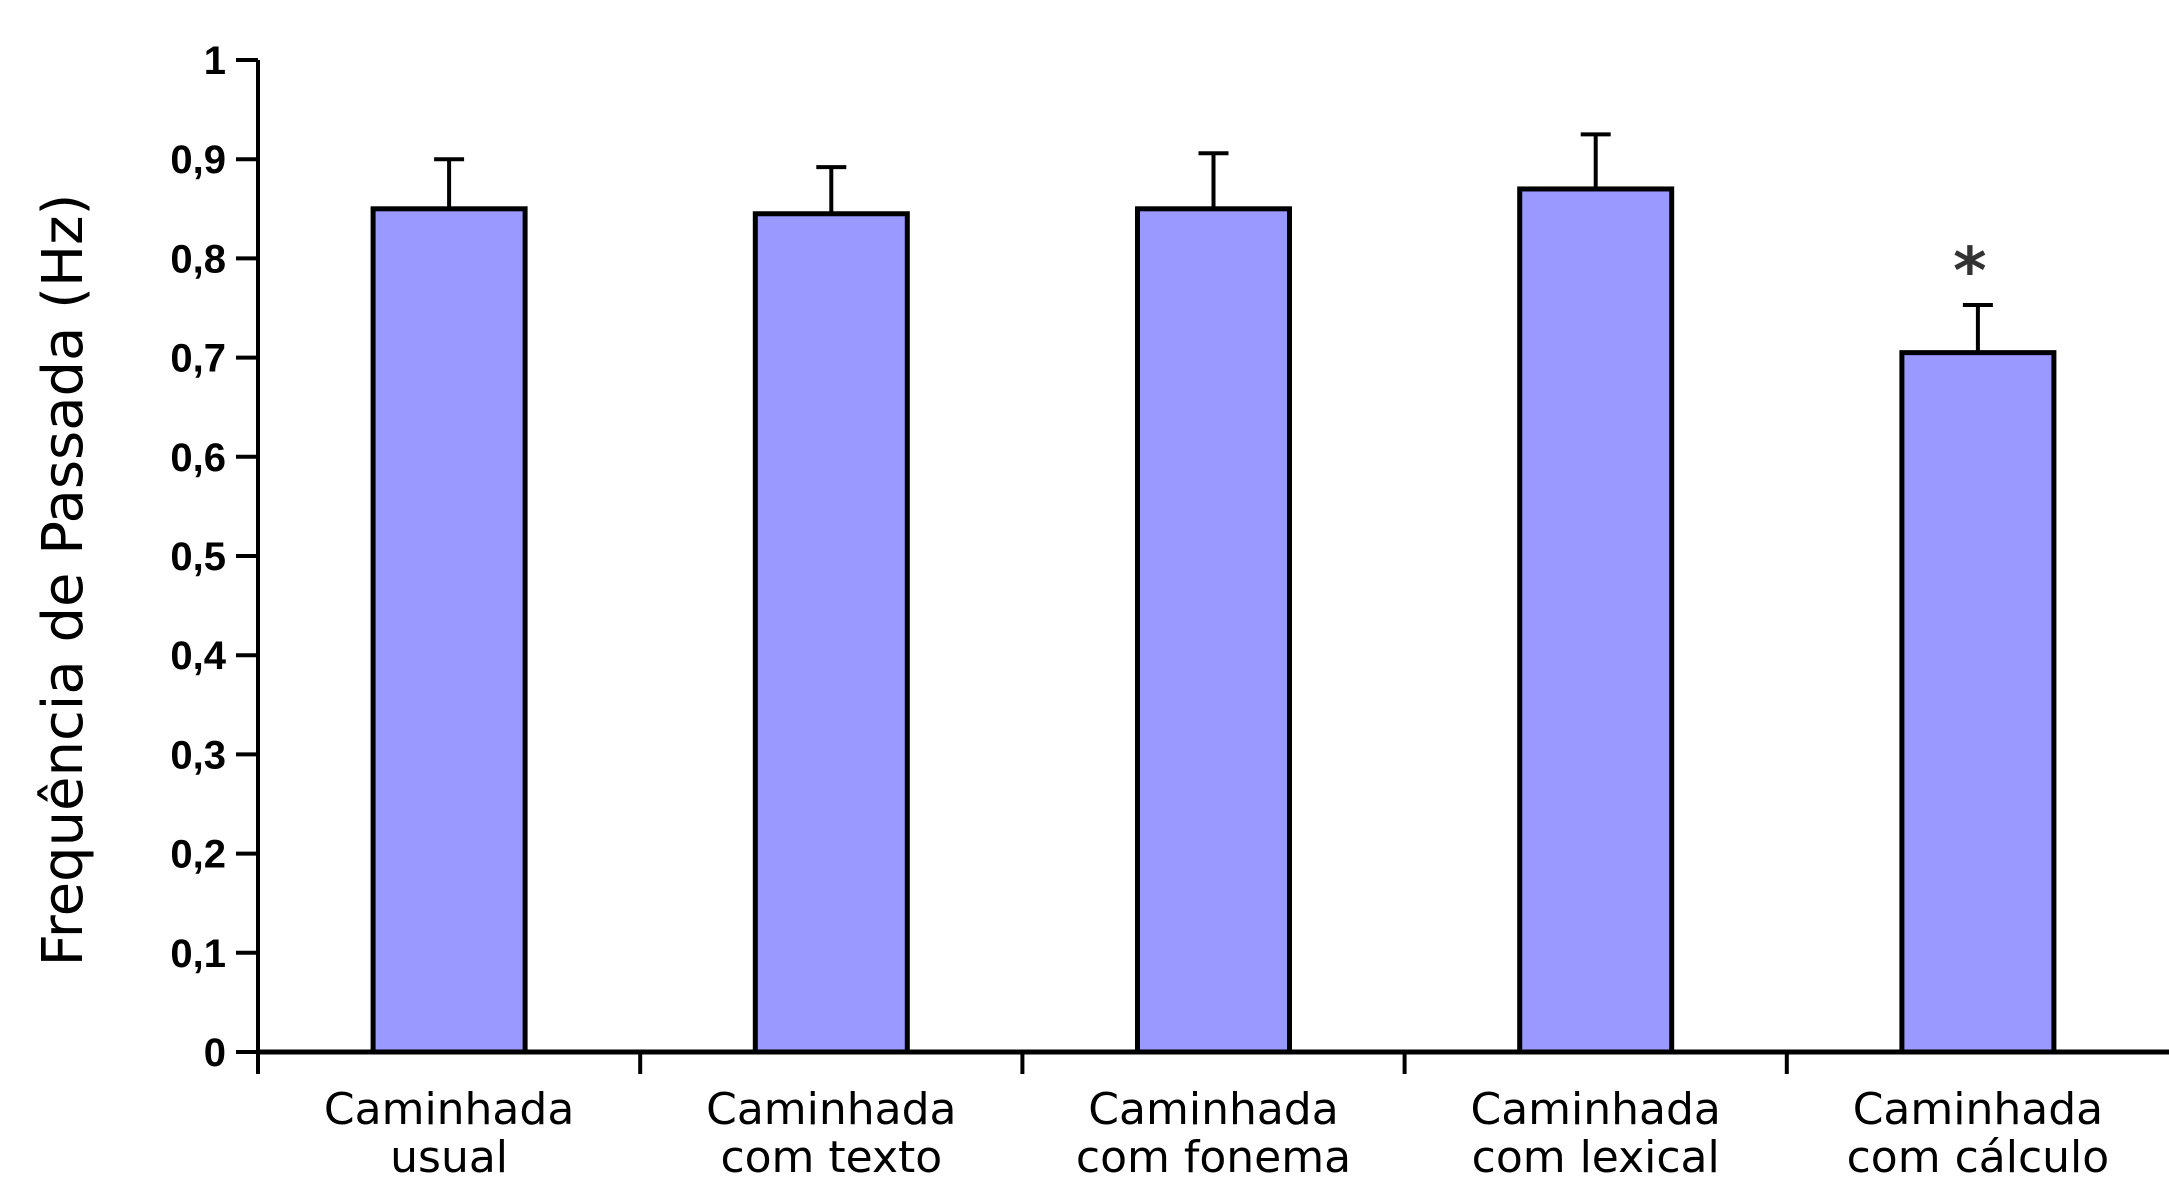 This screenshot has height=1179, width=2169. What do you see at coordinates (1969, 272) in the screenshot?
I see `significance-asterisk: *` at bounding box center [1969, 272].